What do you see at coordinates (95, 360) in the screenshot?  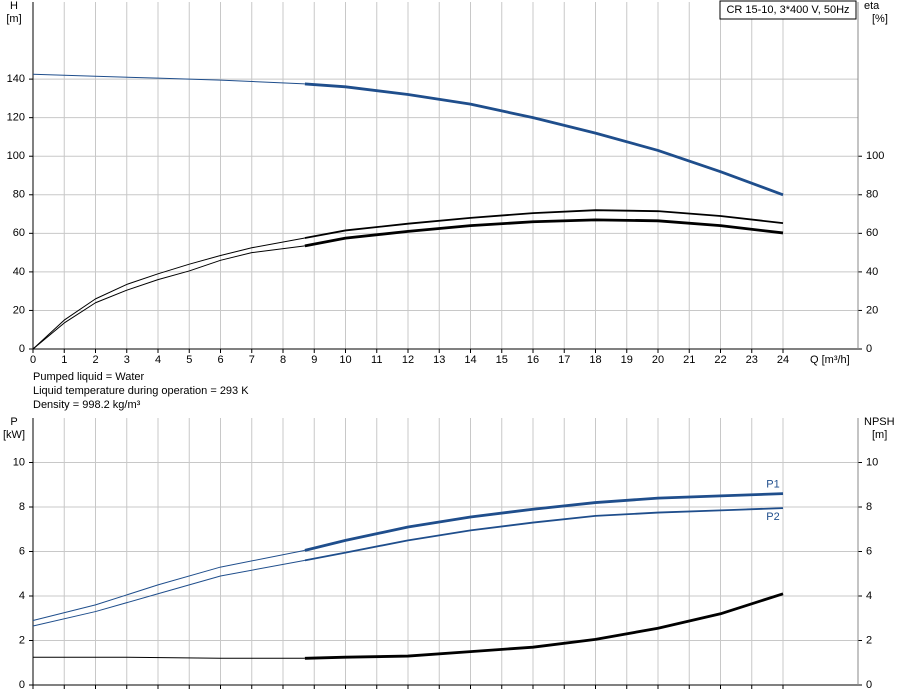 I see `x-tick-label: 2` at bounding box center [95, 360].